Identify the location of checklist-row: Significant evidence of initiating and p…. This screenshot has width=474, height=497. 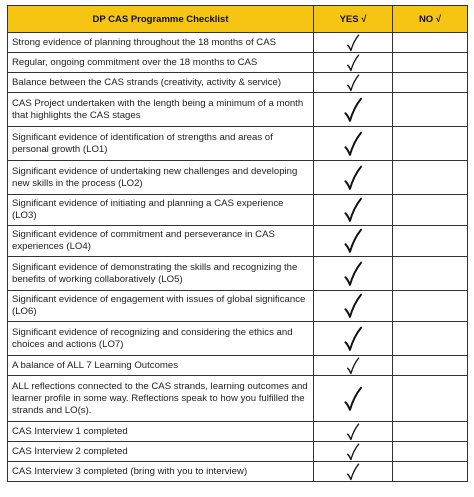
(237, 210).